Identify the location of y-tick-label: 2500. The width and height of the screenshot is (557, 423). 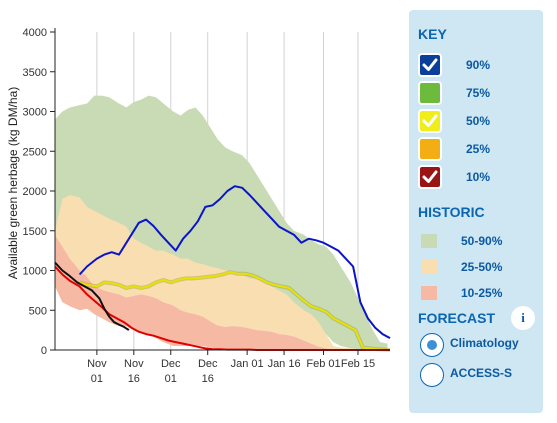
(35, 152).